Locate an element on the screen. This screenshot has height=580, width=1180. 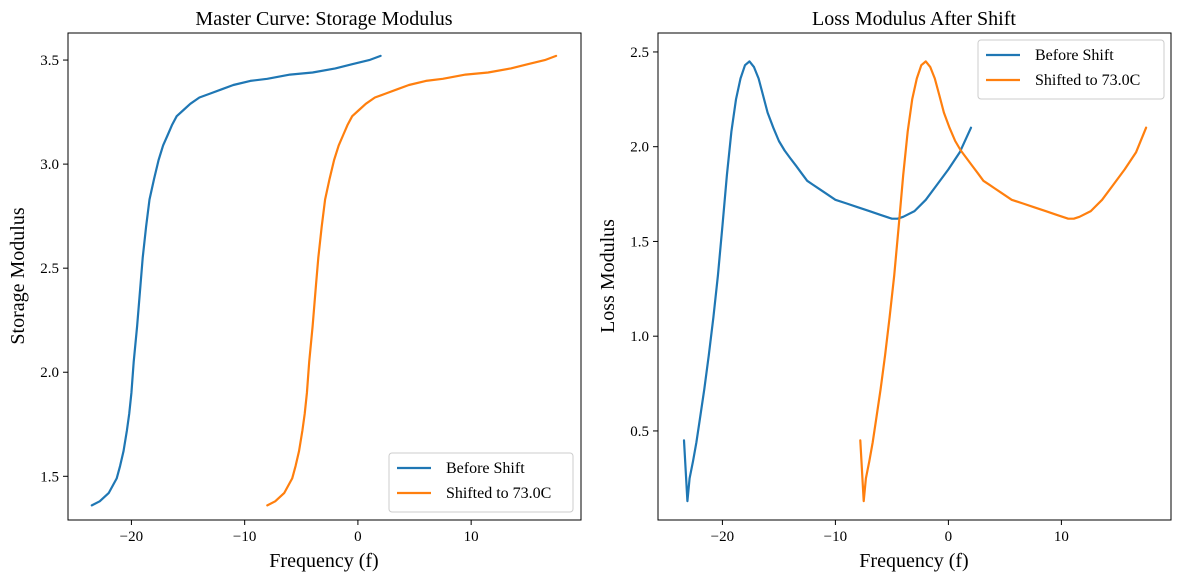
y-tick-label: 0.5 is located at coordinates (639, 432).